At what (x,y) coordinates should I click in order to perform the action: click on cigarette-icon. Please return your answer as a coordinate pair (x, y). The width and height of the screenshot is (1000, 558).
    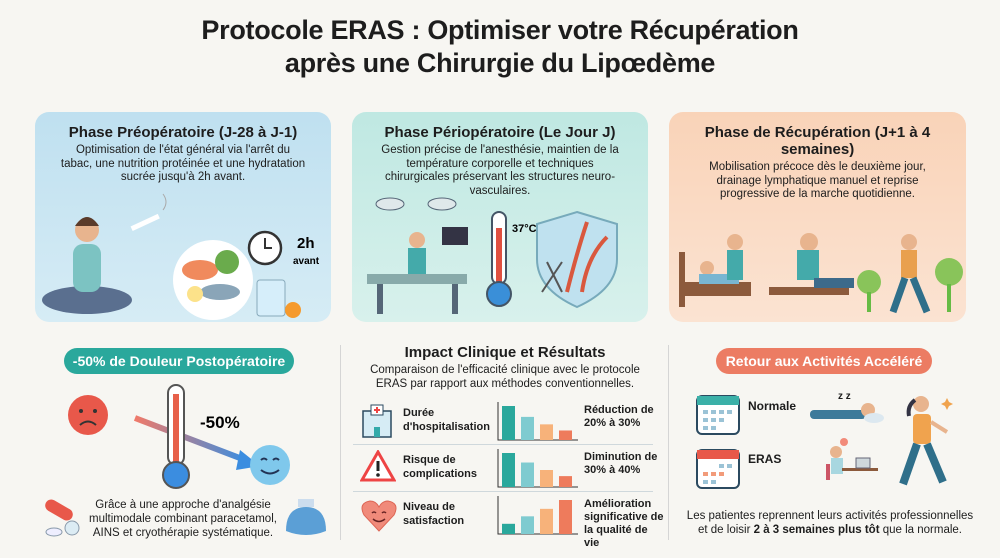
    Looking at the image, I should click on (148, 212).